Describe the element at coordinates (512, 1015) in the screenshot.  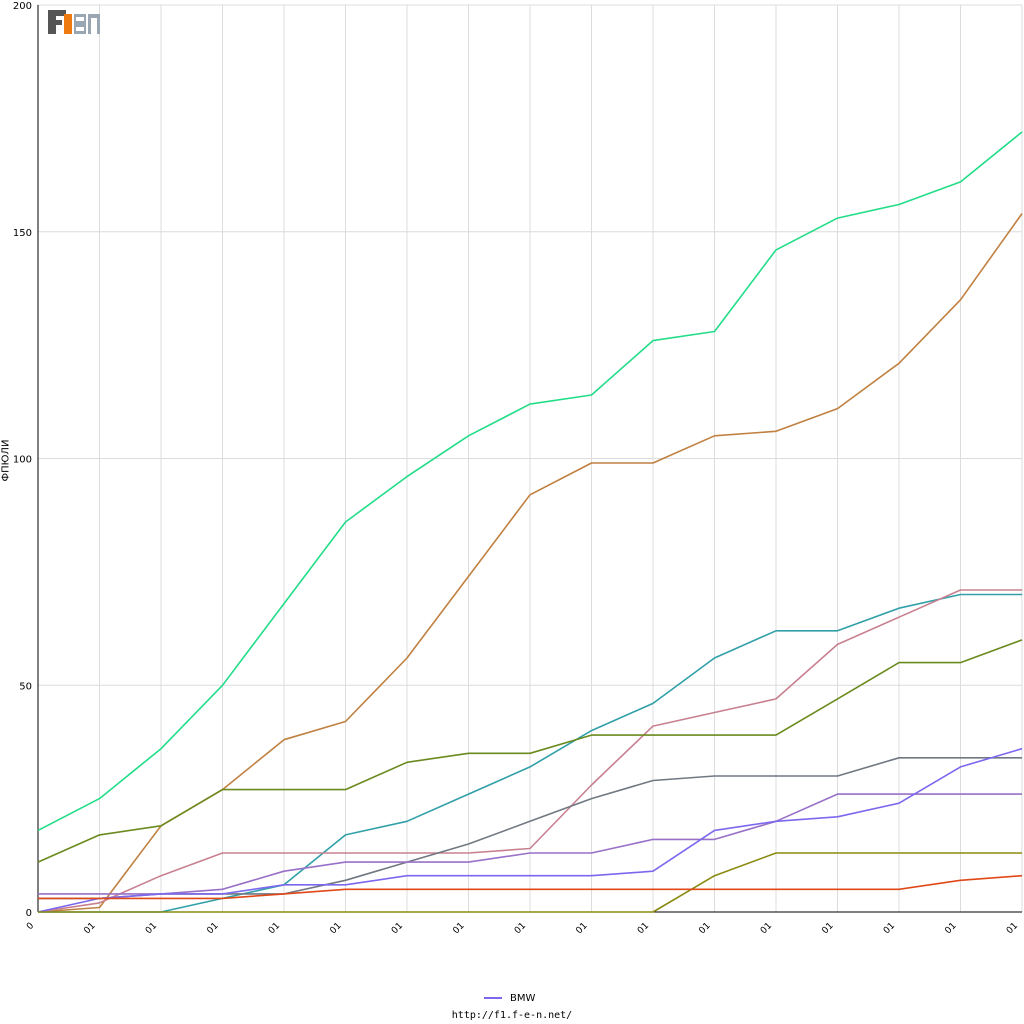
I see `footer-url: http://f1.f-e-n.net/` at that location.